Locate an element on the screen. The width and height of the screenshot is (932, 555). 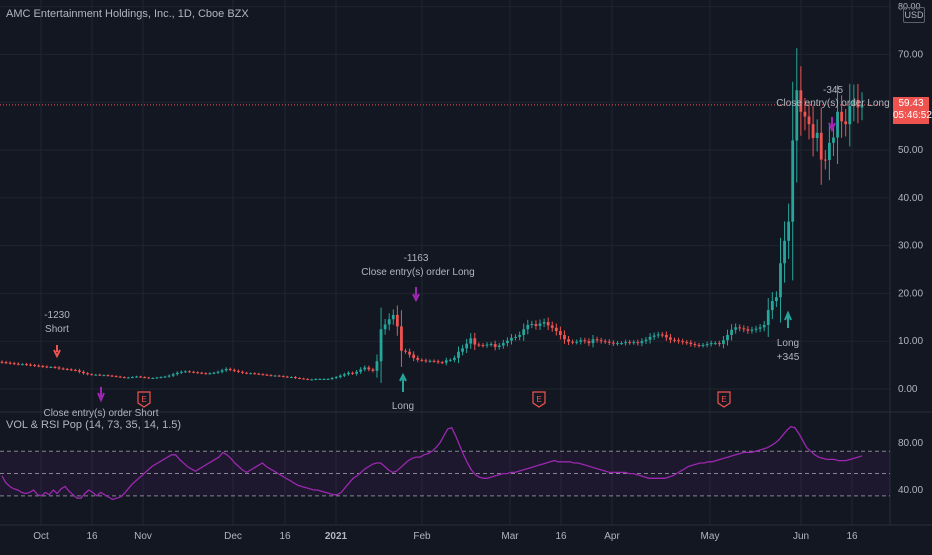
currency-button: USD is located at coordinates (914, 15).